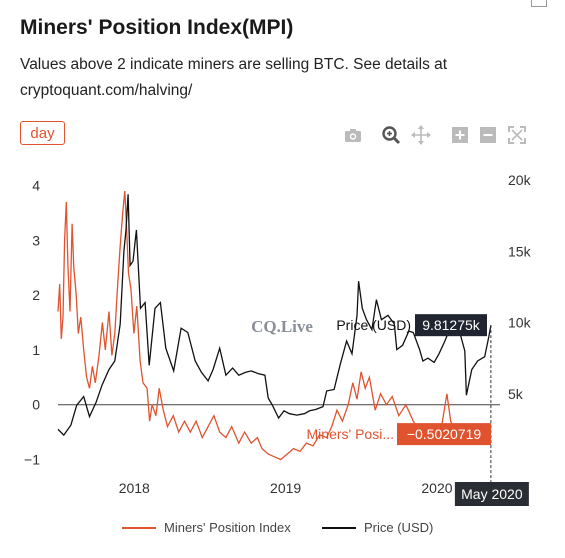 Image resolution: width=565 pixels, height=558 pixels. What do you see at coordinates (227, 527) in the screenshot?
I see `legend-label-mpi: Miners' Position Index` at bounding box center [227, 527].